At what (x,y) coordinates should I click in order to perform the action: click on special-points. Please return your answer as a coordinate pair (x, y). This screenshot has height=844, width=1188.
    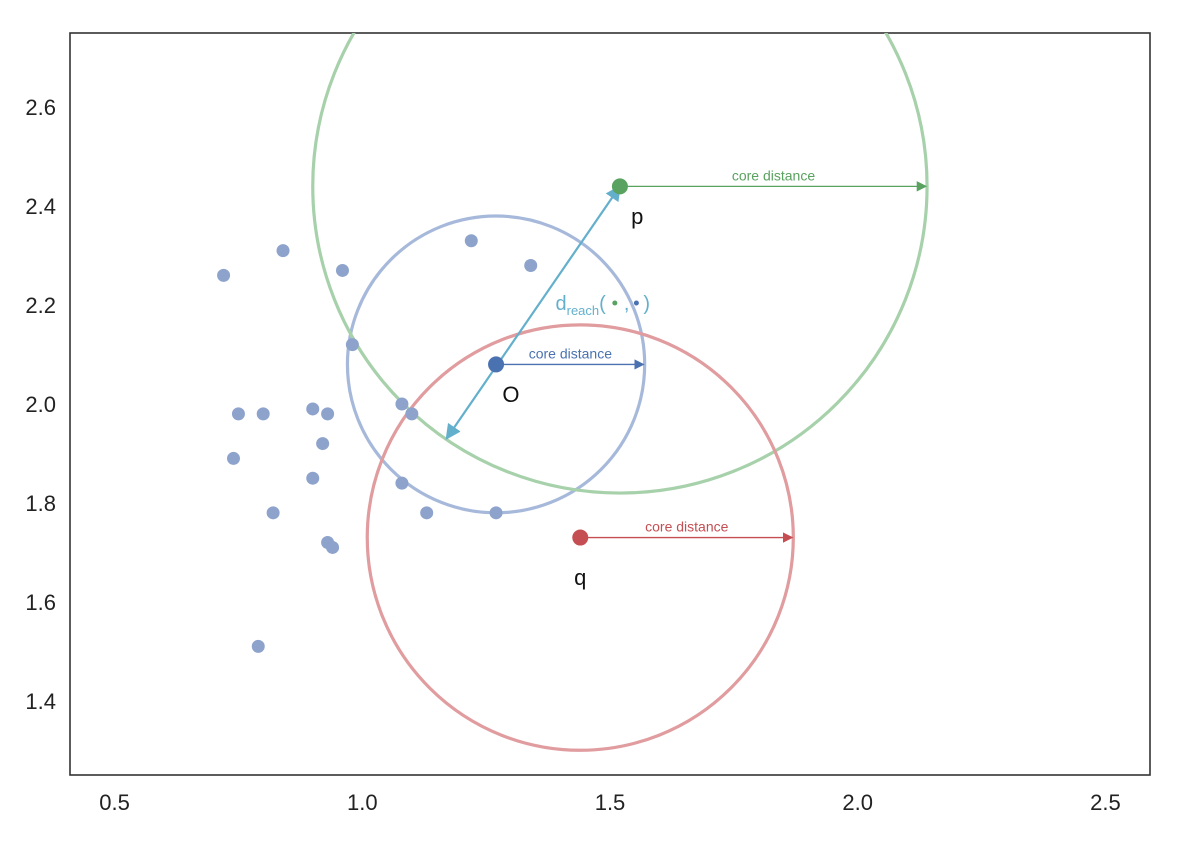
    Looking at the image, I should click on (558, 362).